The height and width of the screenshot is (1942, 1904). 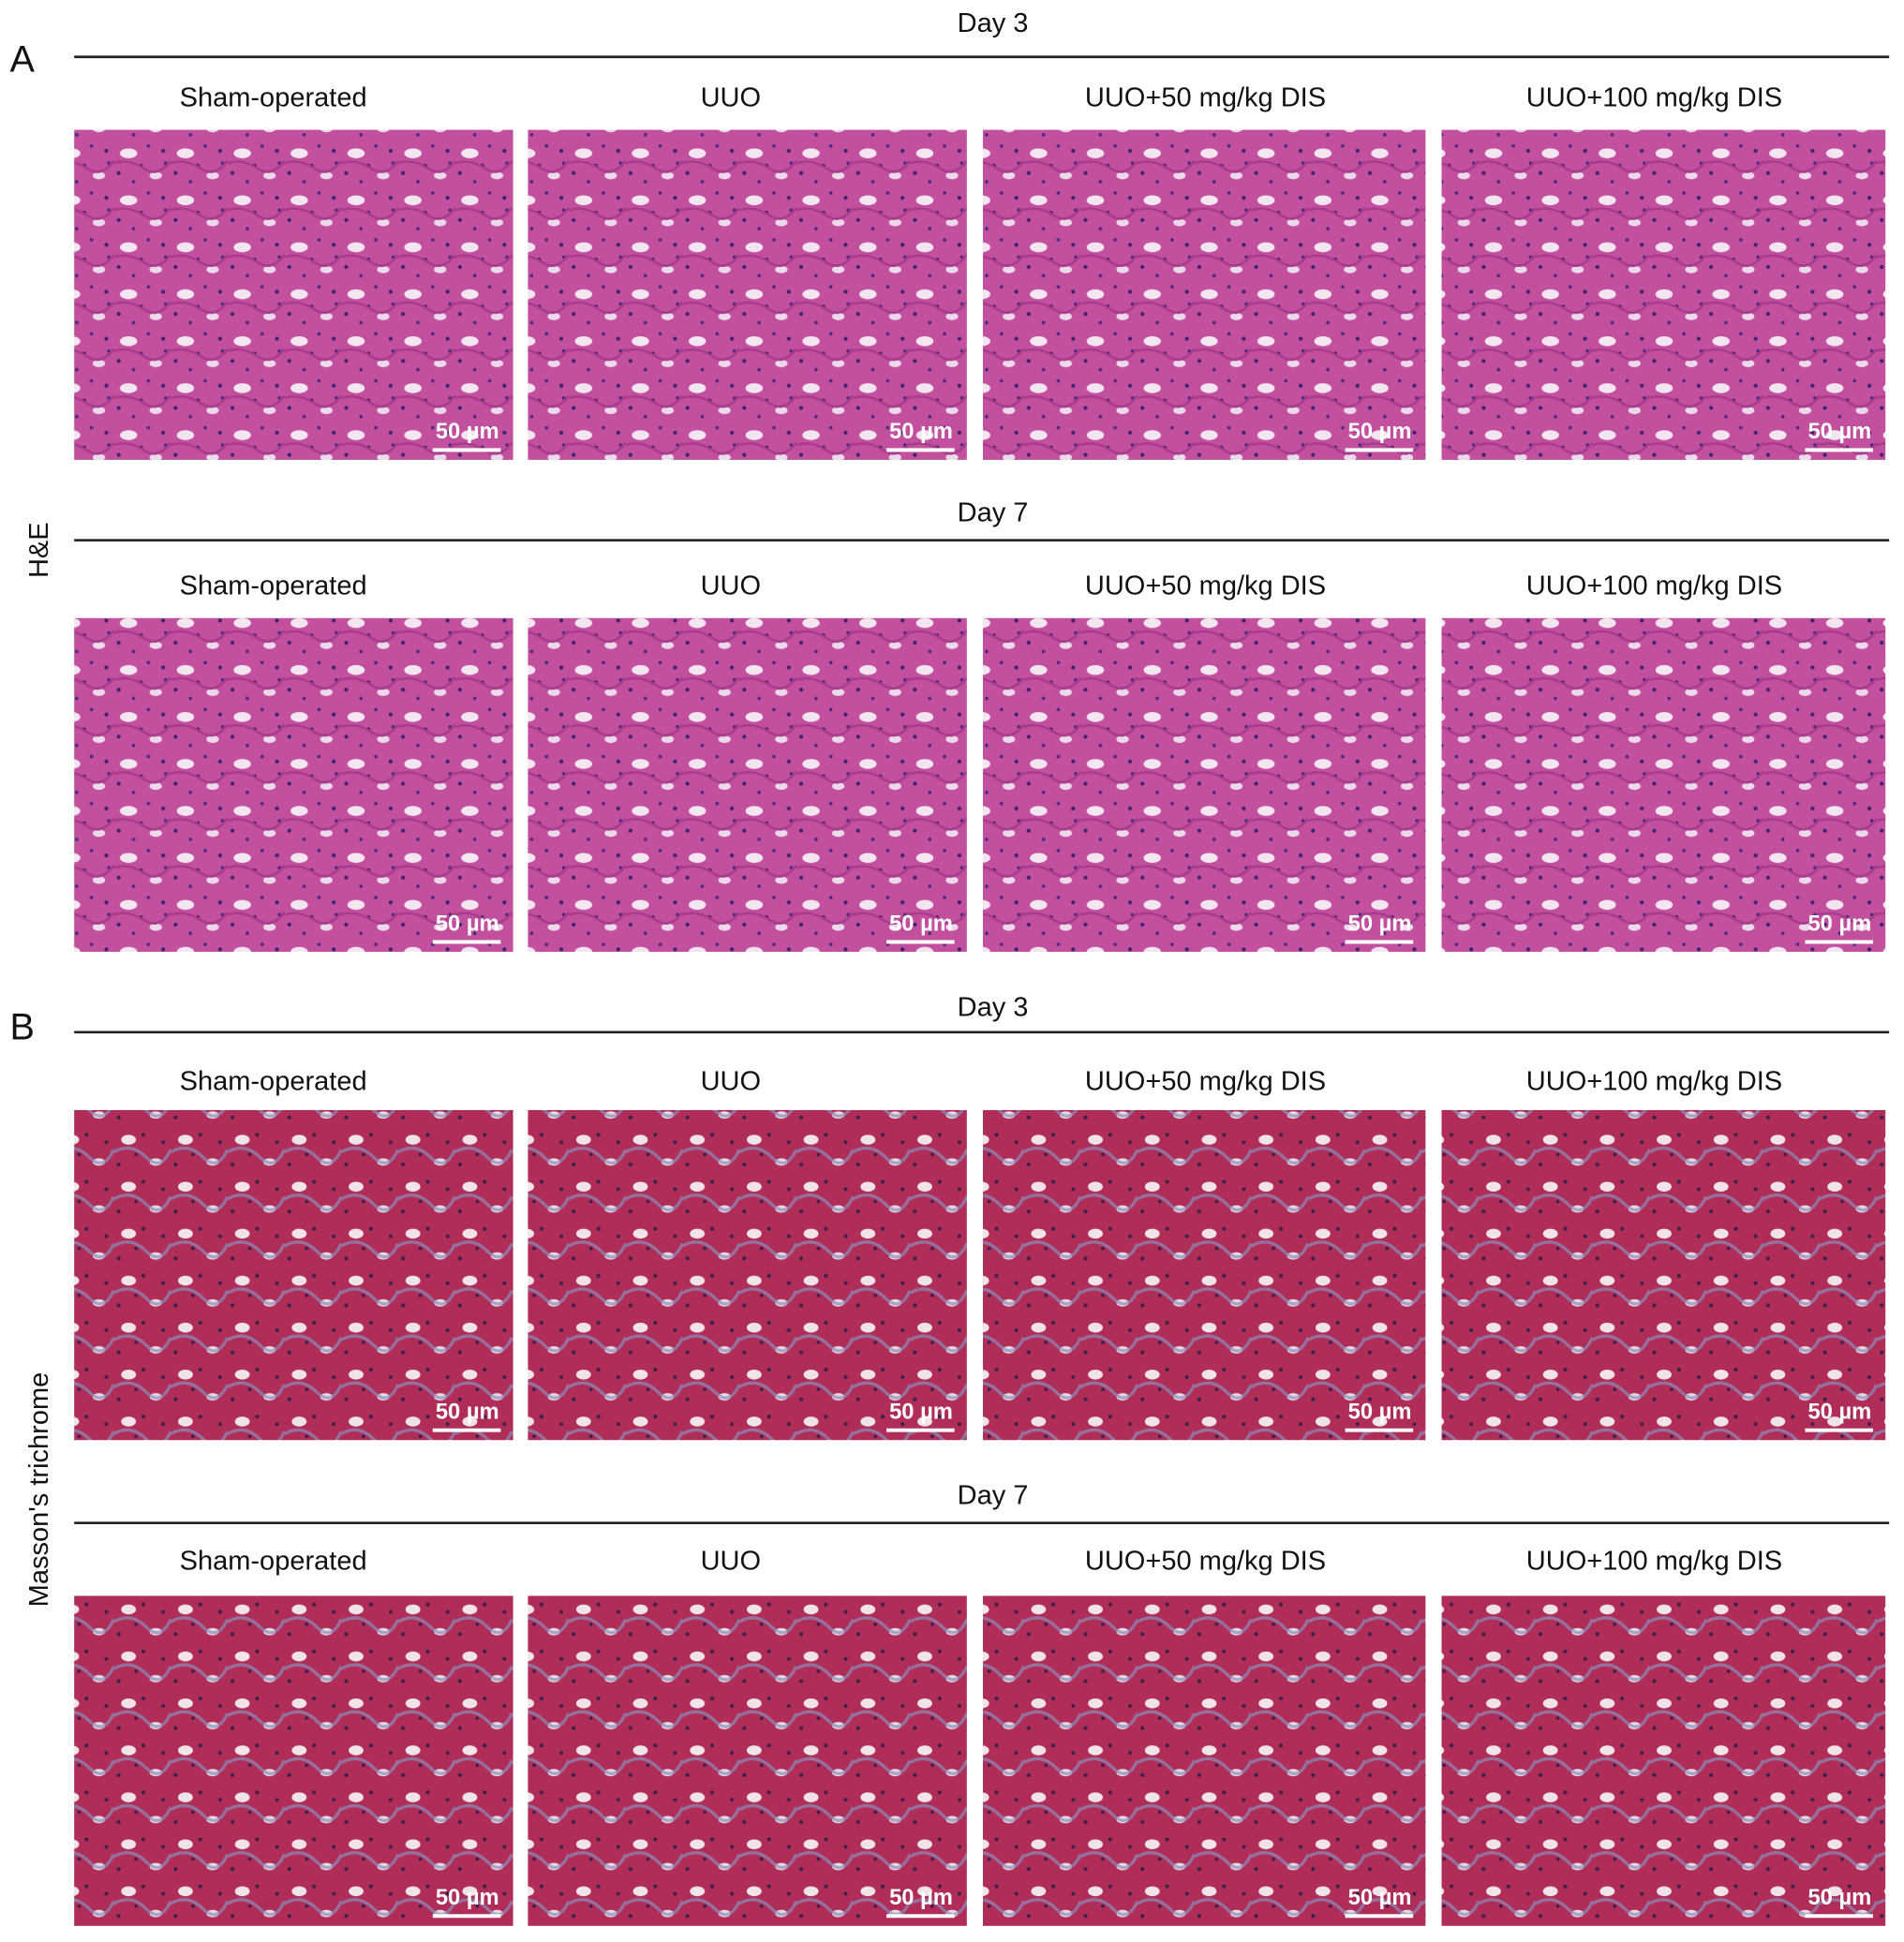 I want to click on panel-letter: A, so click(x=23, y=59).